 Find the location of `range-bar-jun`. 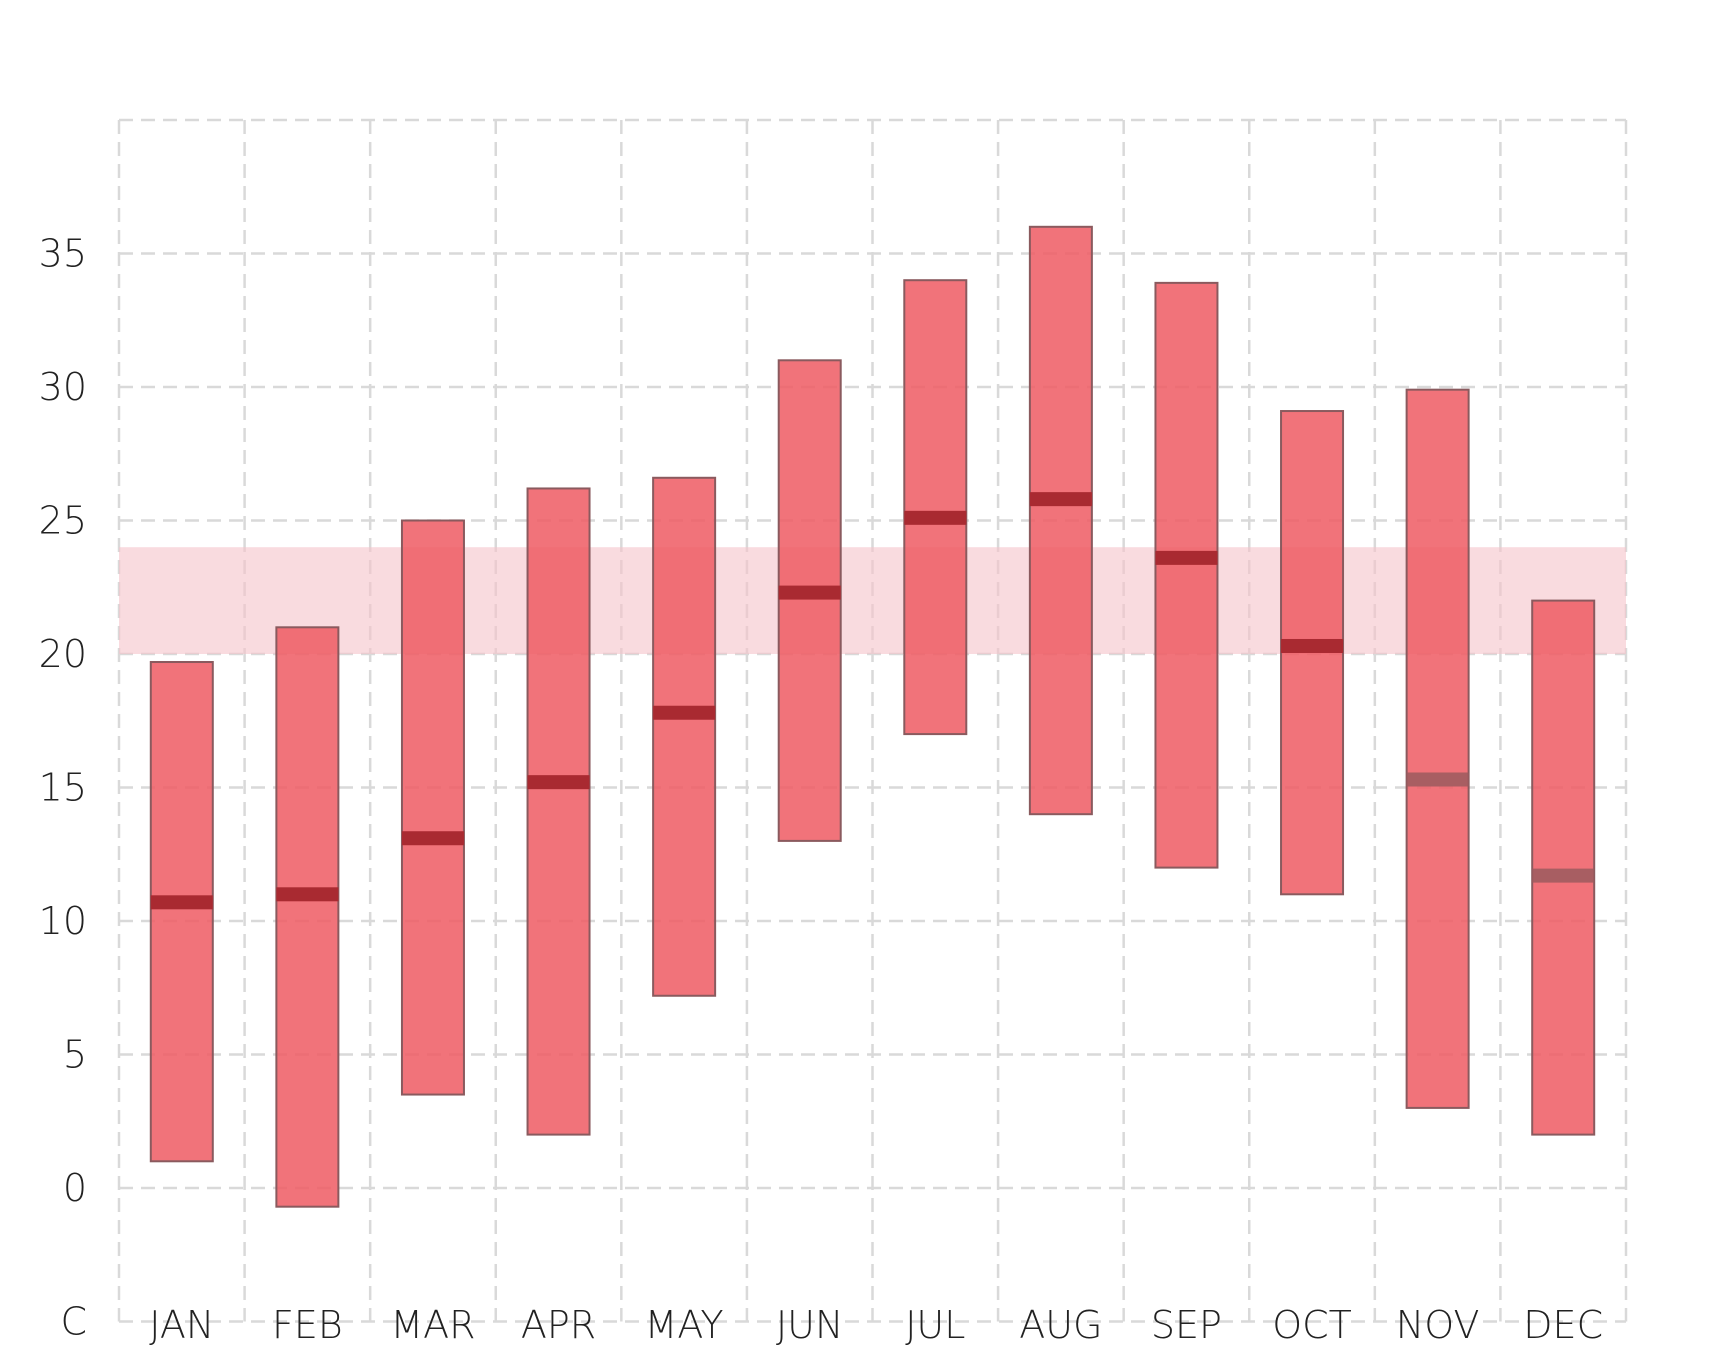

range-bar-jun is located at coordinates (809, 600).